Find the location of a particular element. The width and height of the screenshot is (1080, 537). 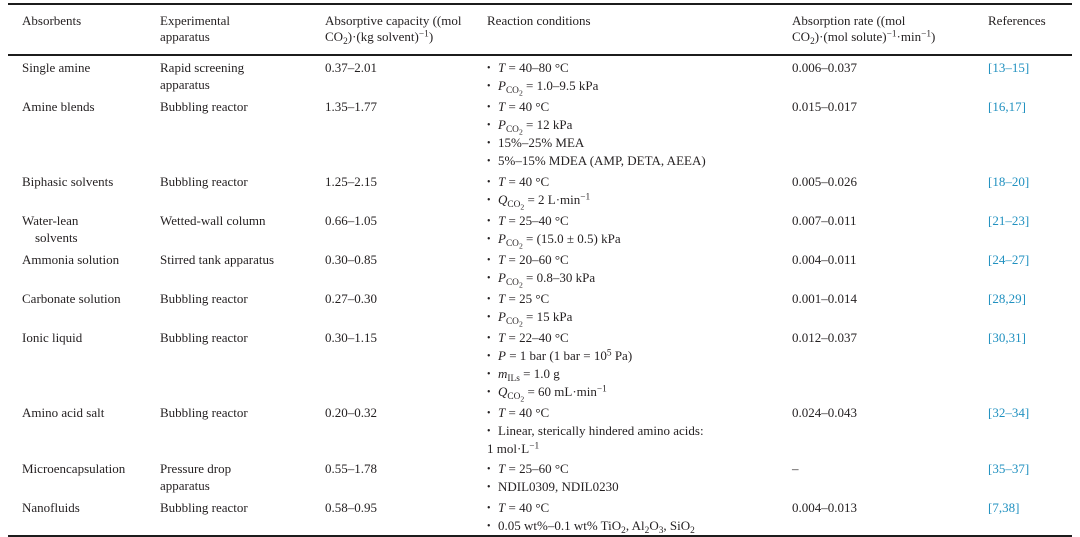

condition-line: • 15%–25% MEA is located at coordinates (636, 143).